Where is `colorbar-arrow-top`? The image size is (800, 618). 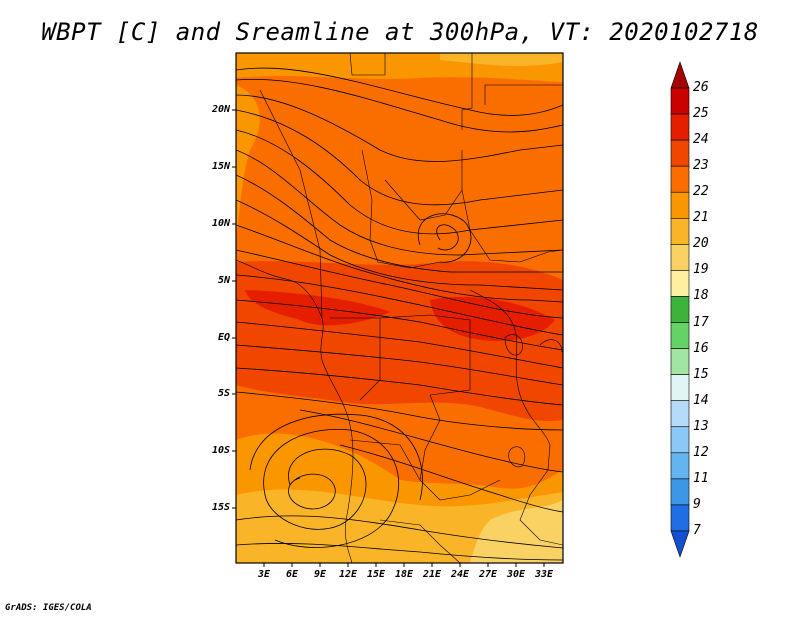
colorbar-arrow-top is located at coordinates (680, 75).